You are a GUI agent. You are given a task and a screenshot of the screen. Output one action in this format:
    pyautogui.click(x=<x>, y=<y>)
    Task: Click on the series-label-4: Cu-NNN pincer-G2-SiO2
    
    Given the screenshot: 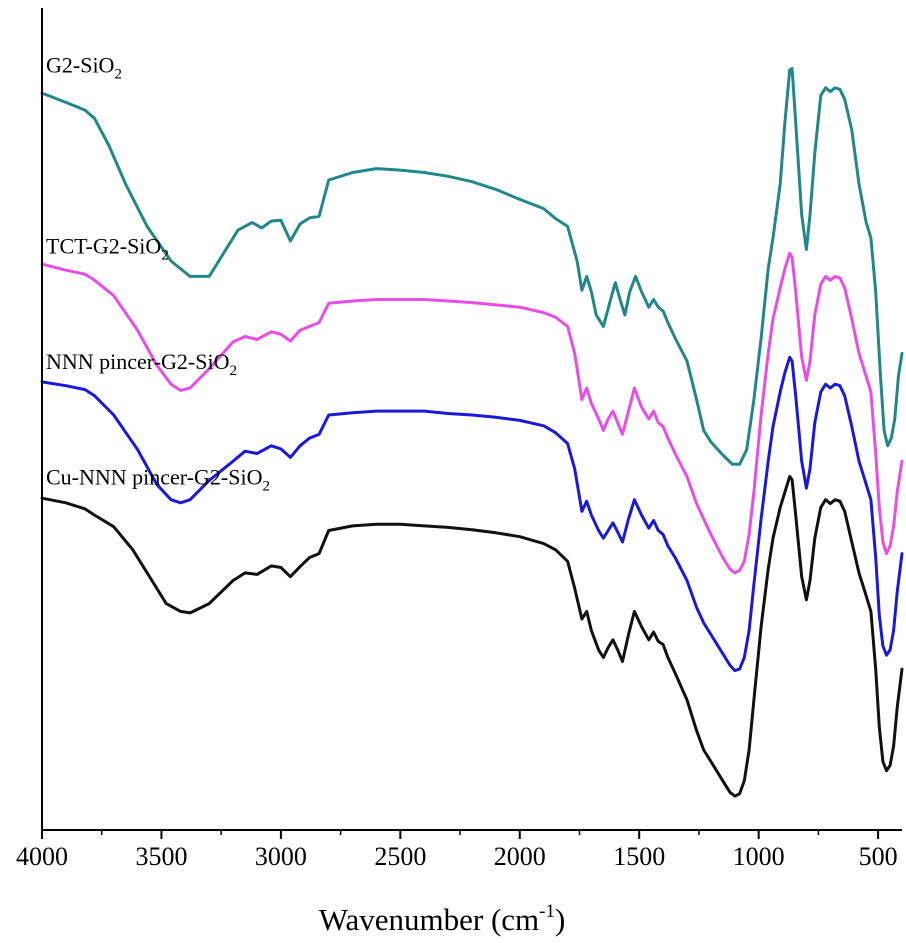 What is the action you would take?
    pyautogui.click(x=158, y=479)
    